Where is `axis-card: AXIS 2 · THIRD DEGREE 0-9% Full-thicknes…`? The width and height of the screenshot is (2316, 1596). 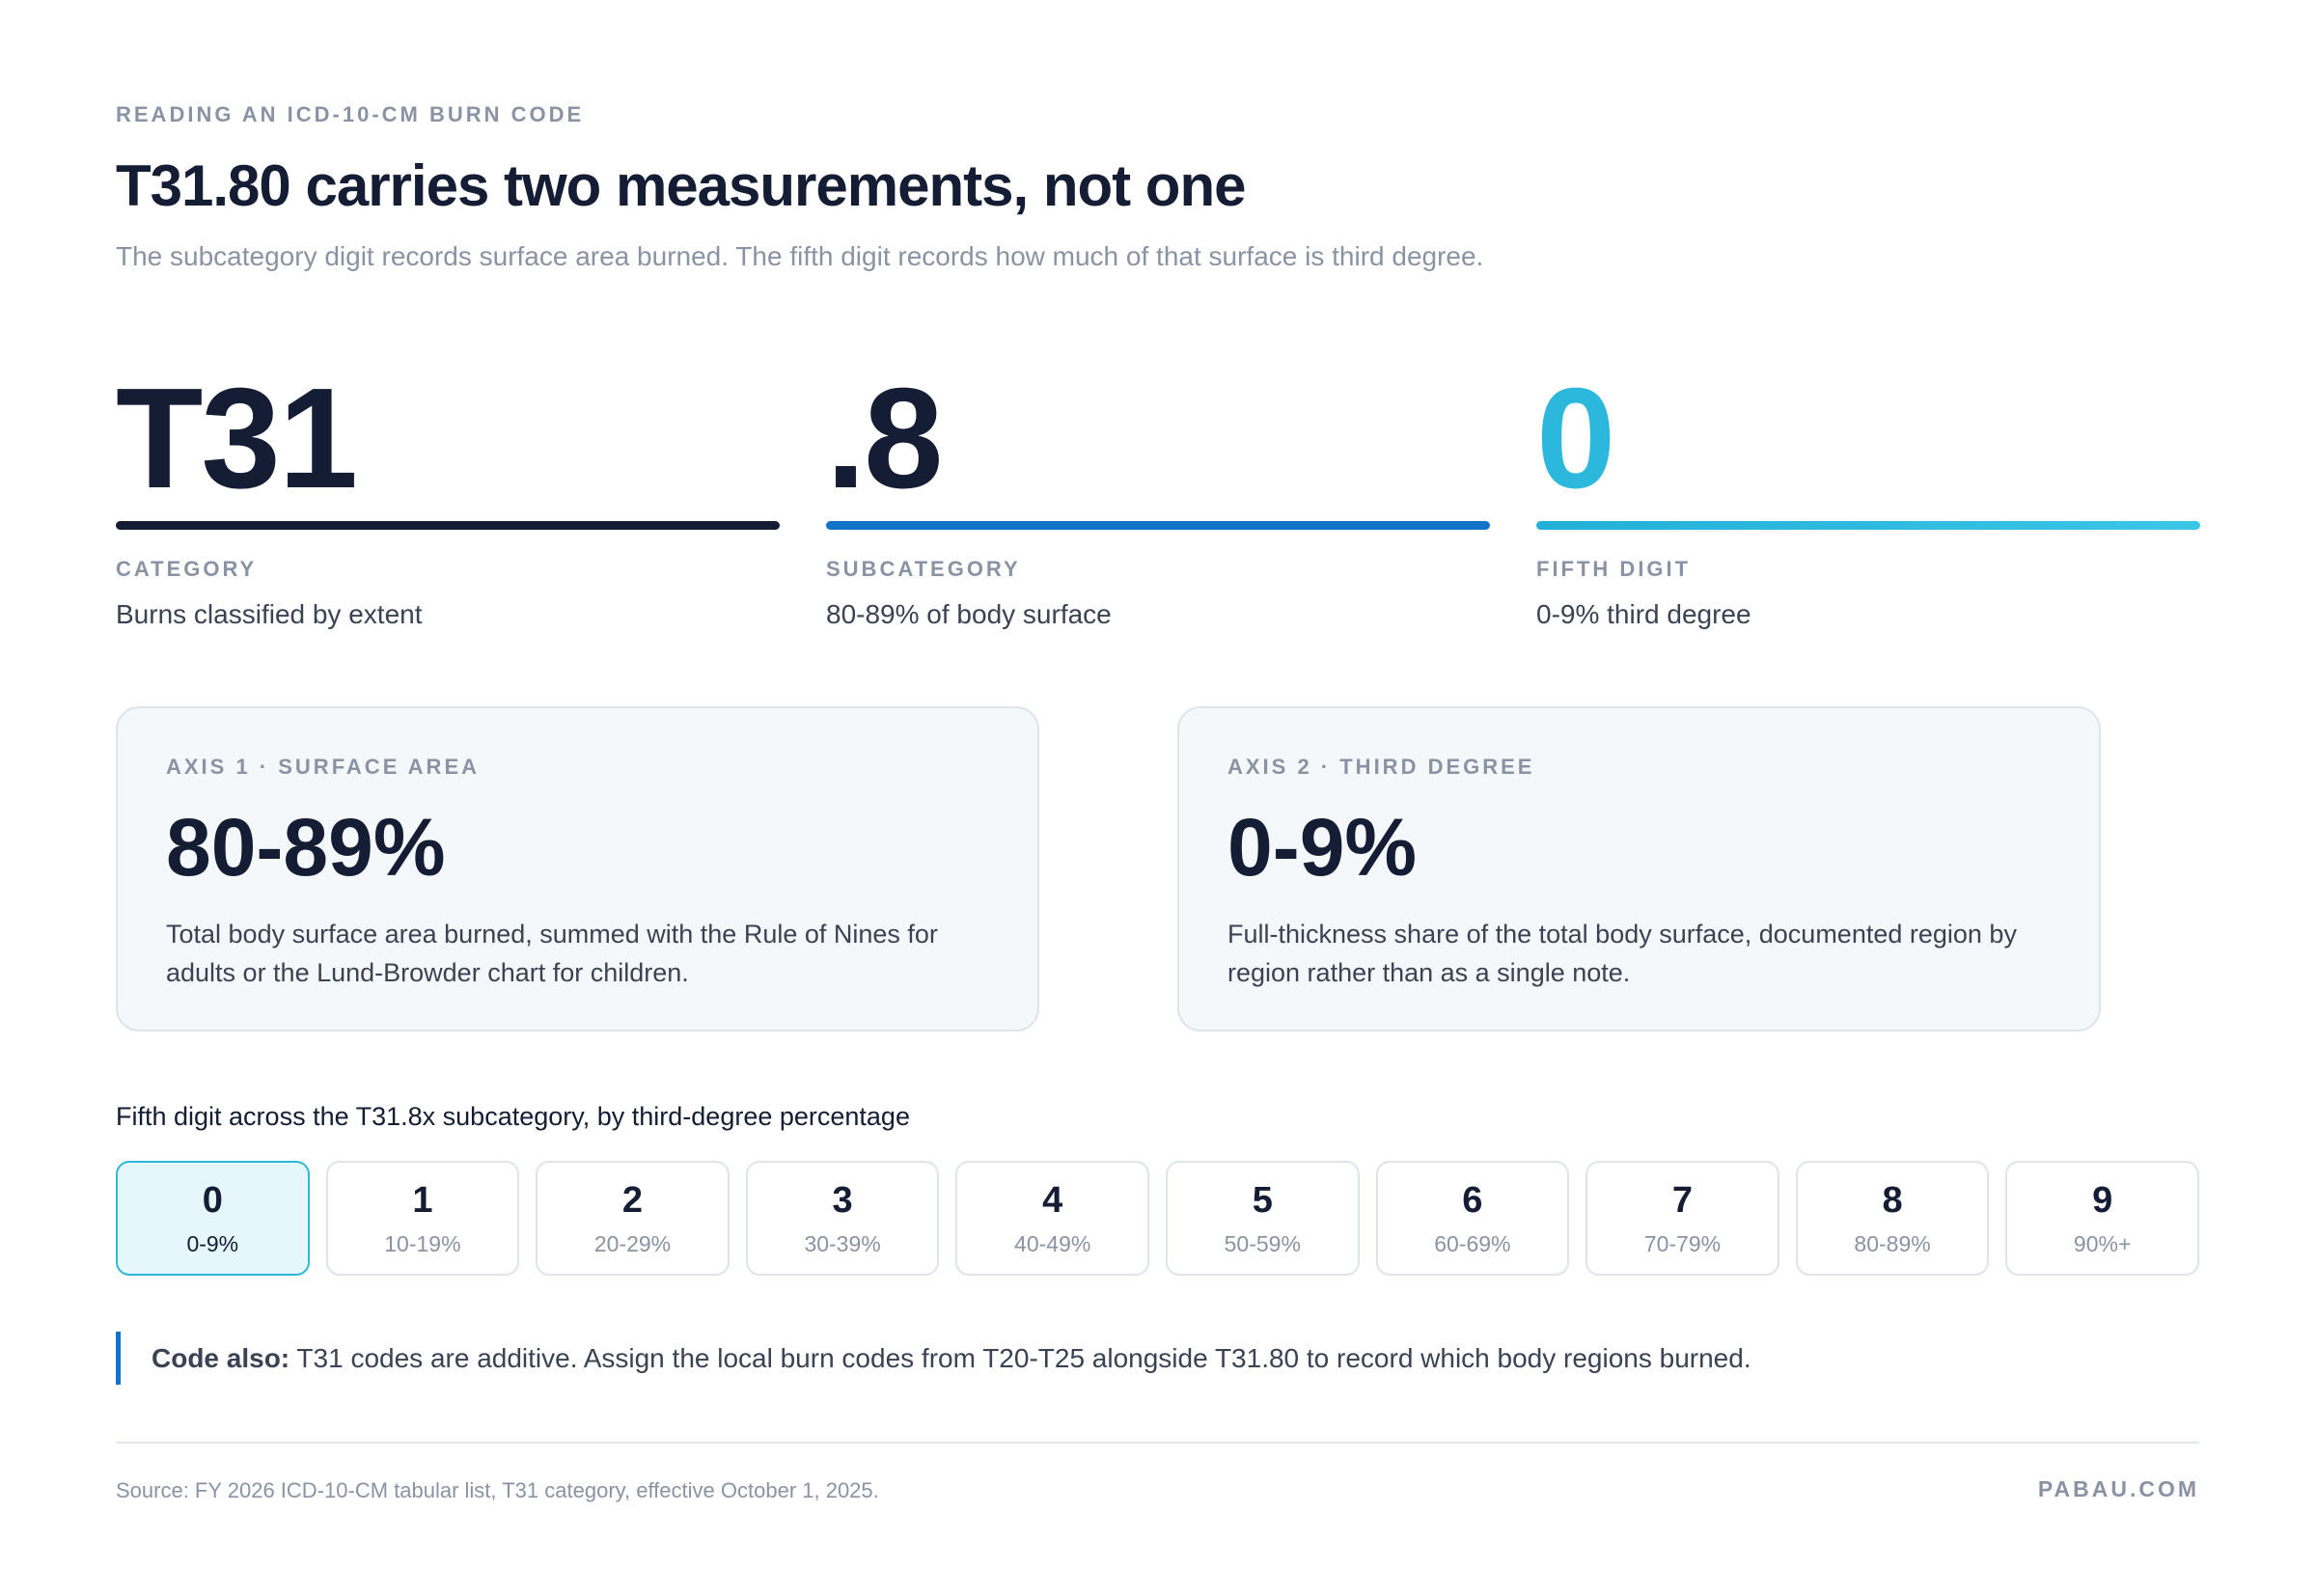 axis-card: AXIS 2 · THIRD DEGREE 0-9% Full-thicknes… is located at coordinates (1639, 869).